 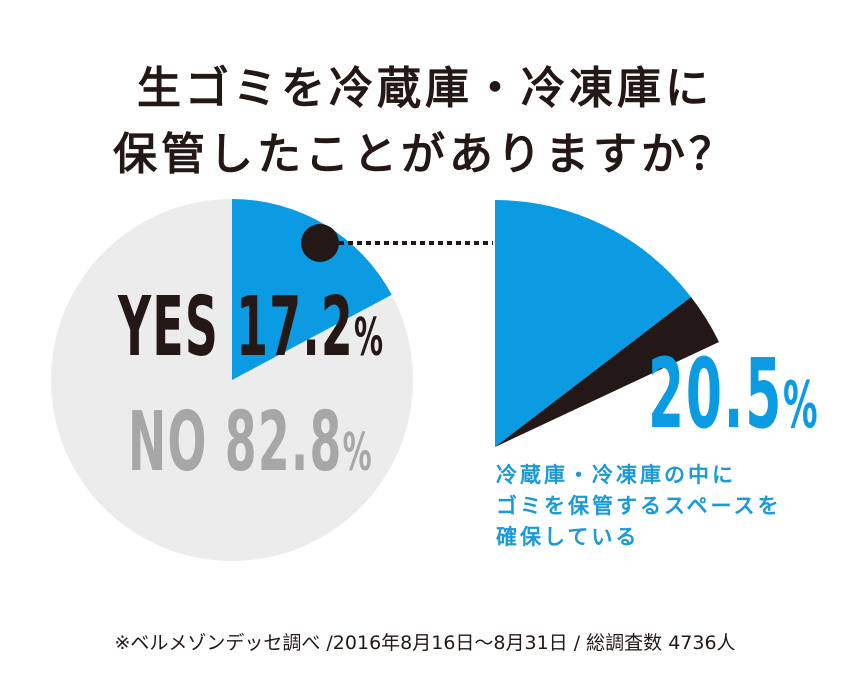 I want to click on detail-line-3: 確保している, so click(x=568, y=537).